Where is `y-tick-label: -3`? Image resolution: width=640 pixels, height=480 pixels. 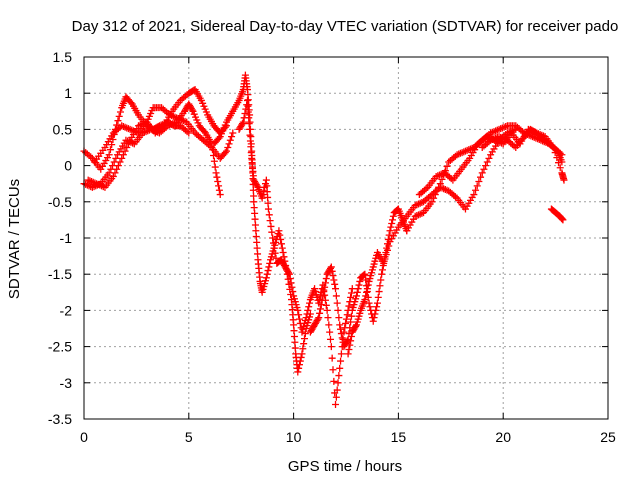 y-tick-label: -3 is located at coordinates (66, 383).